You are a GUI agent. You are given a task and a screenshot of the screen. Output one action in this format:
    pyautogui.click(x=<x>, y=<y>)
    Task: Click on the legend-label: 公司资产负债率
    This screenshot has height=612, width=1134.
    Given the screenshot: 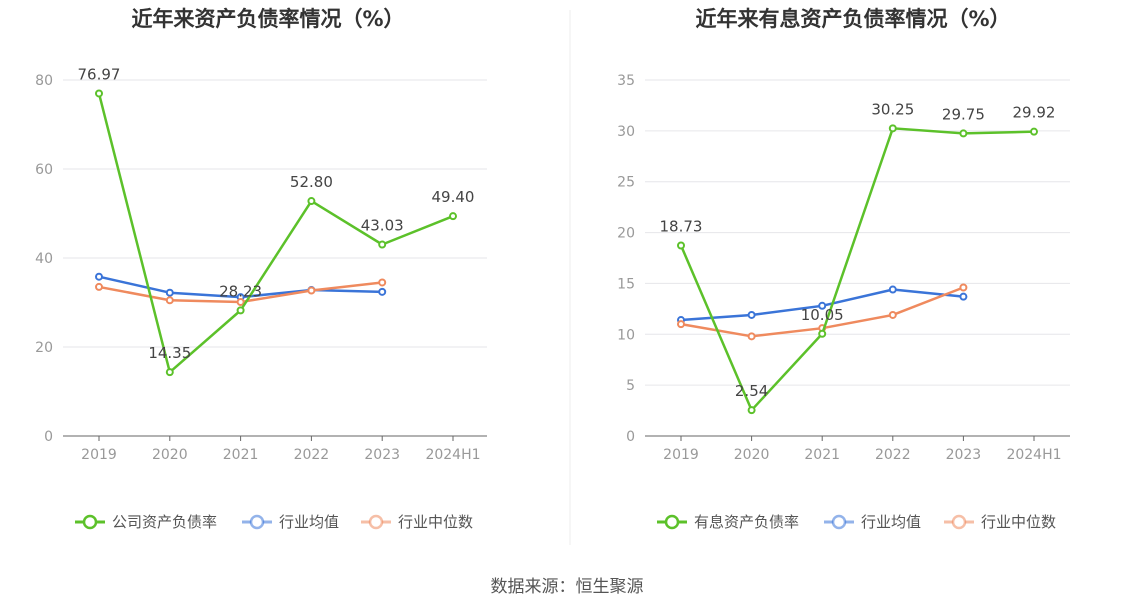 What is the action you would take?
    pyautogui.click(x=164, y=522)
    